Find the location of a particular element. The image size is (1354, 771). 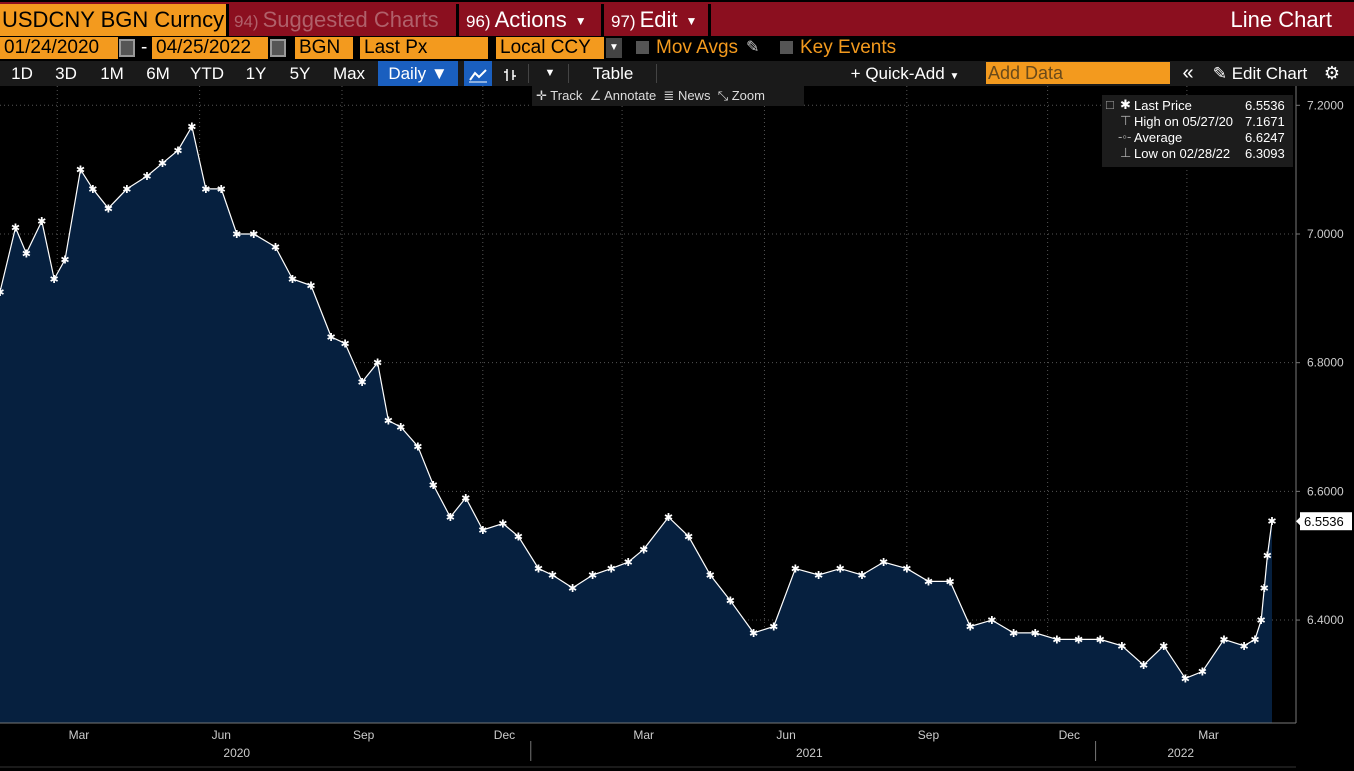

chart-style-dropdown-icon: ▼ is located at coordinates (550, 73).